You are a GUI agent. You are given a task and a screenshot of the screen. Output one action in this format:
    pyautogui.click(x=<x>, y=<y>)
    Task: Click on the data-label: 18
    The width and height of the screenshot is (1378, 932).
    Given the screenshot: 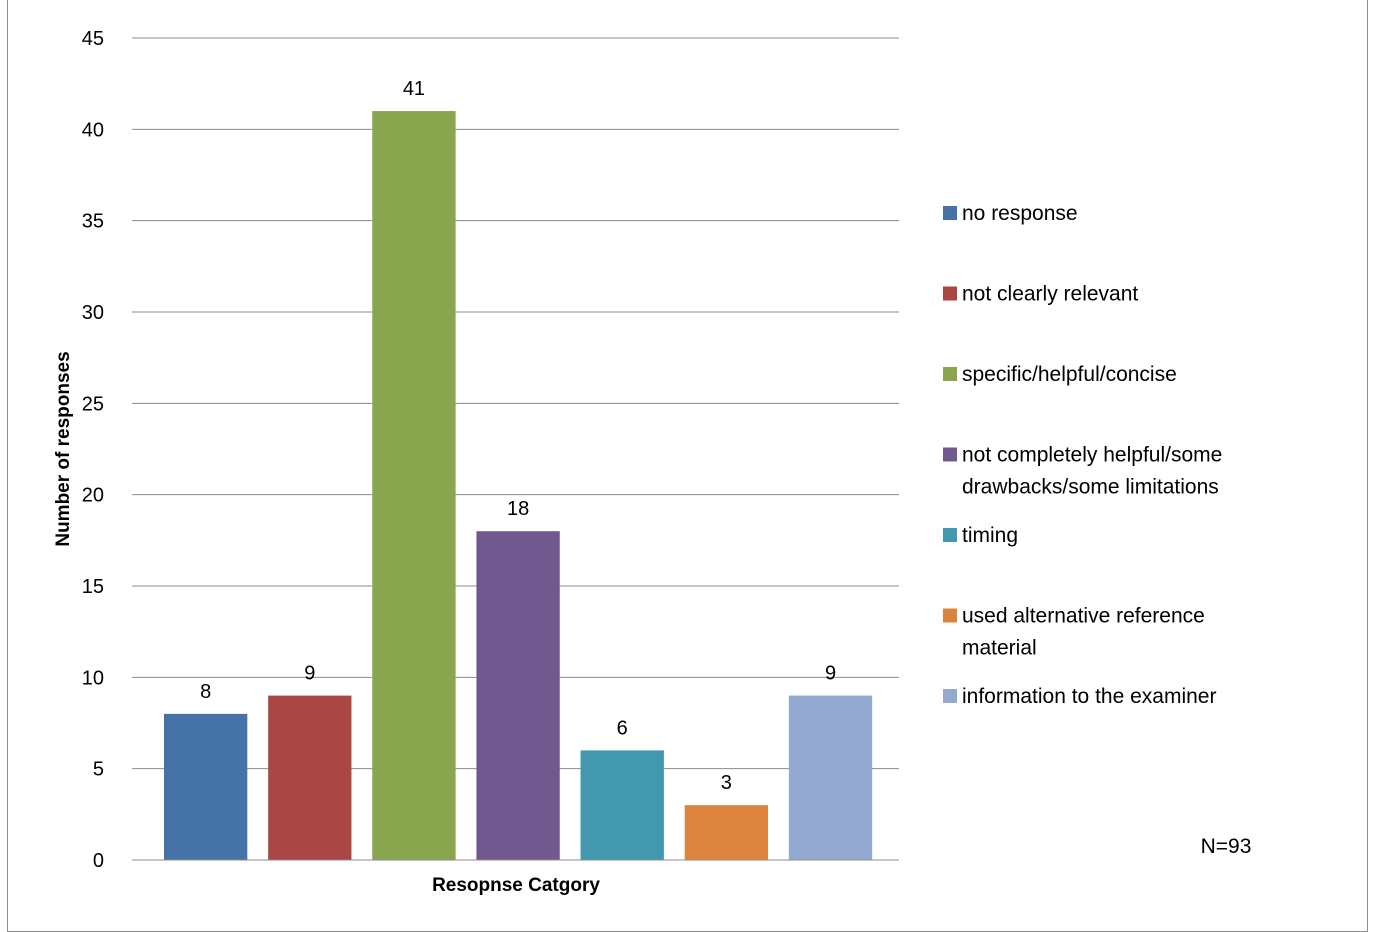 What is the action you would take?
    pyautogui.click(x=518, y=509)
    